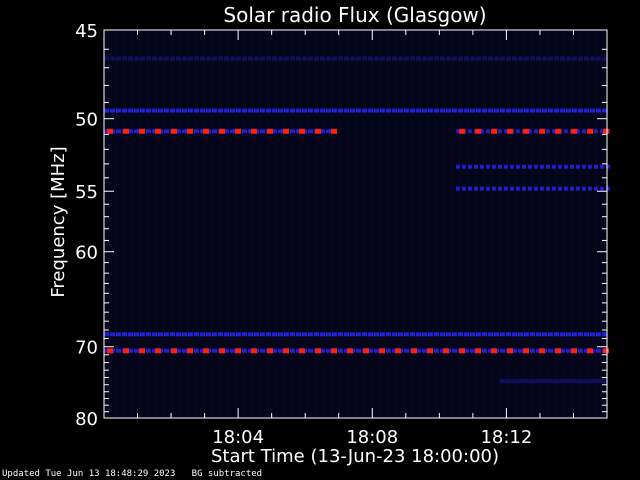 This screenshot has width=640, height=480. I want to click on y-tick-label: 60, so click(86, 253).